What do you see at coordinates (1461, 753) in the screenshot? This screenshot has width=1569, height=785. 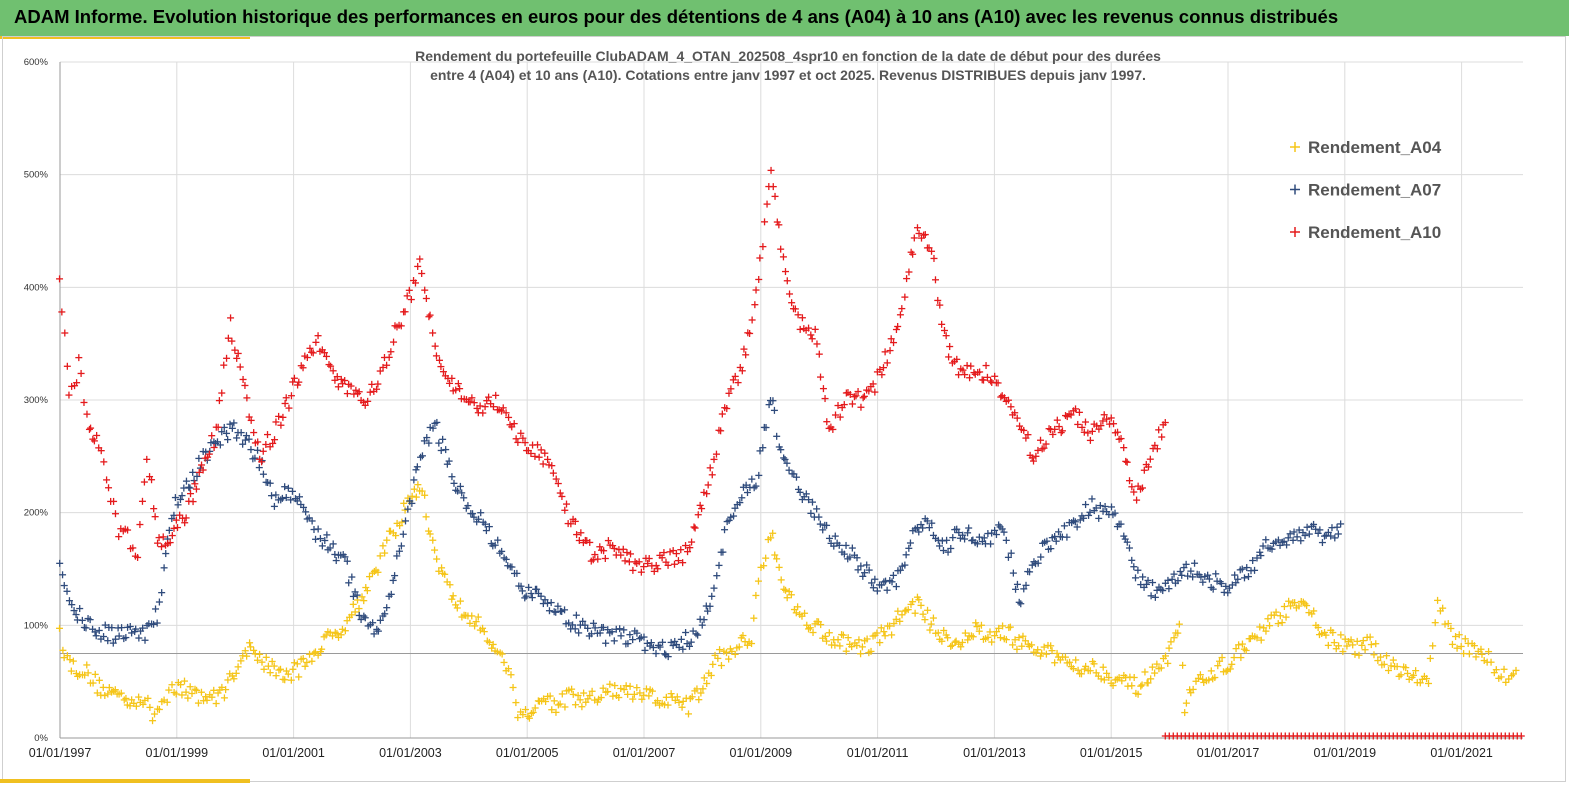 I see `x-tick-label: 01/01/2021` at bounding box center [1461, 753].